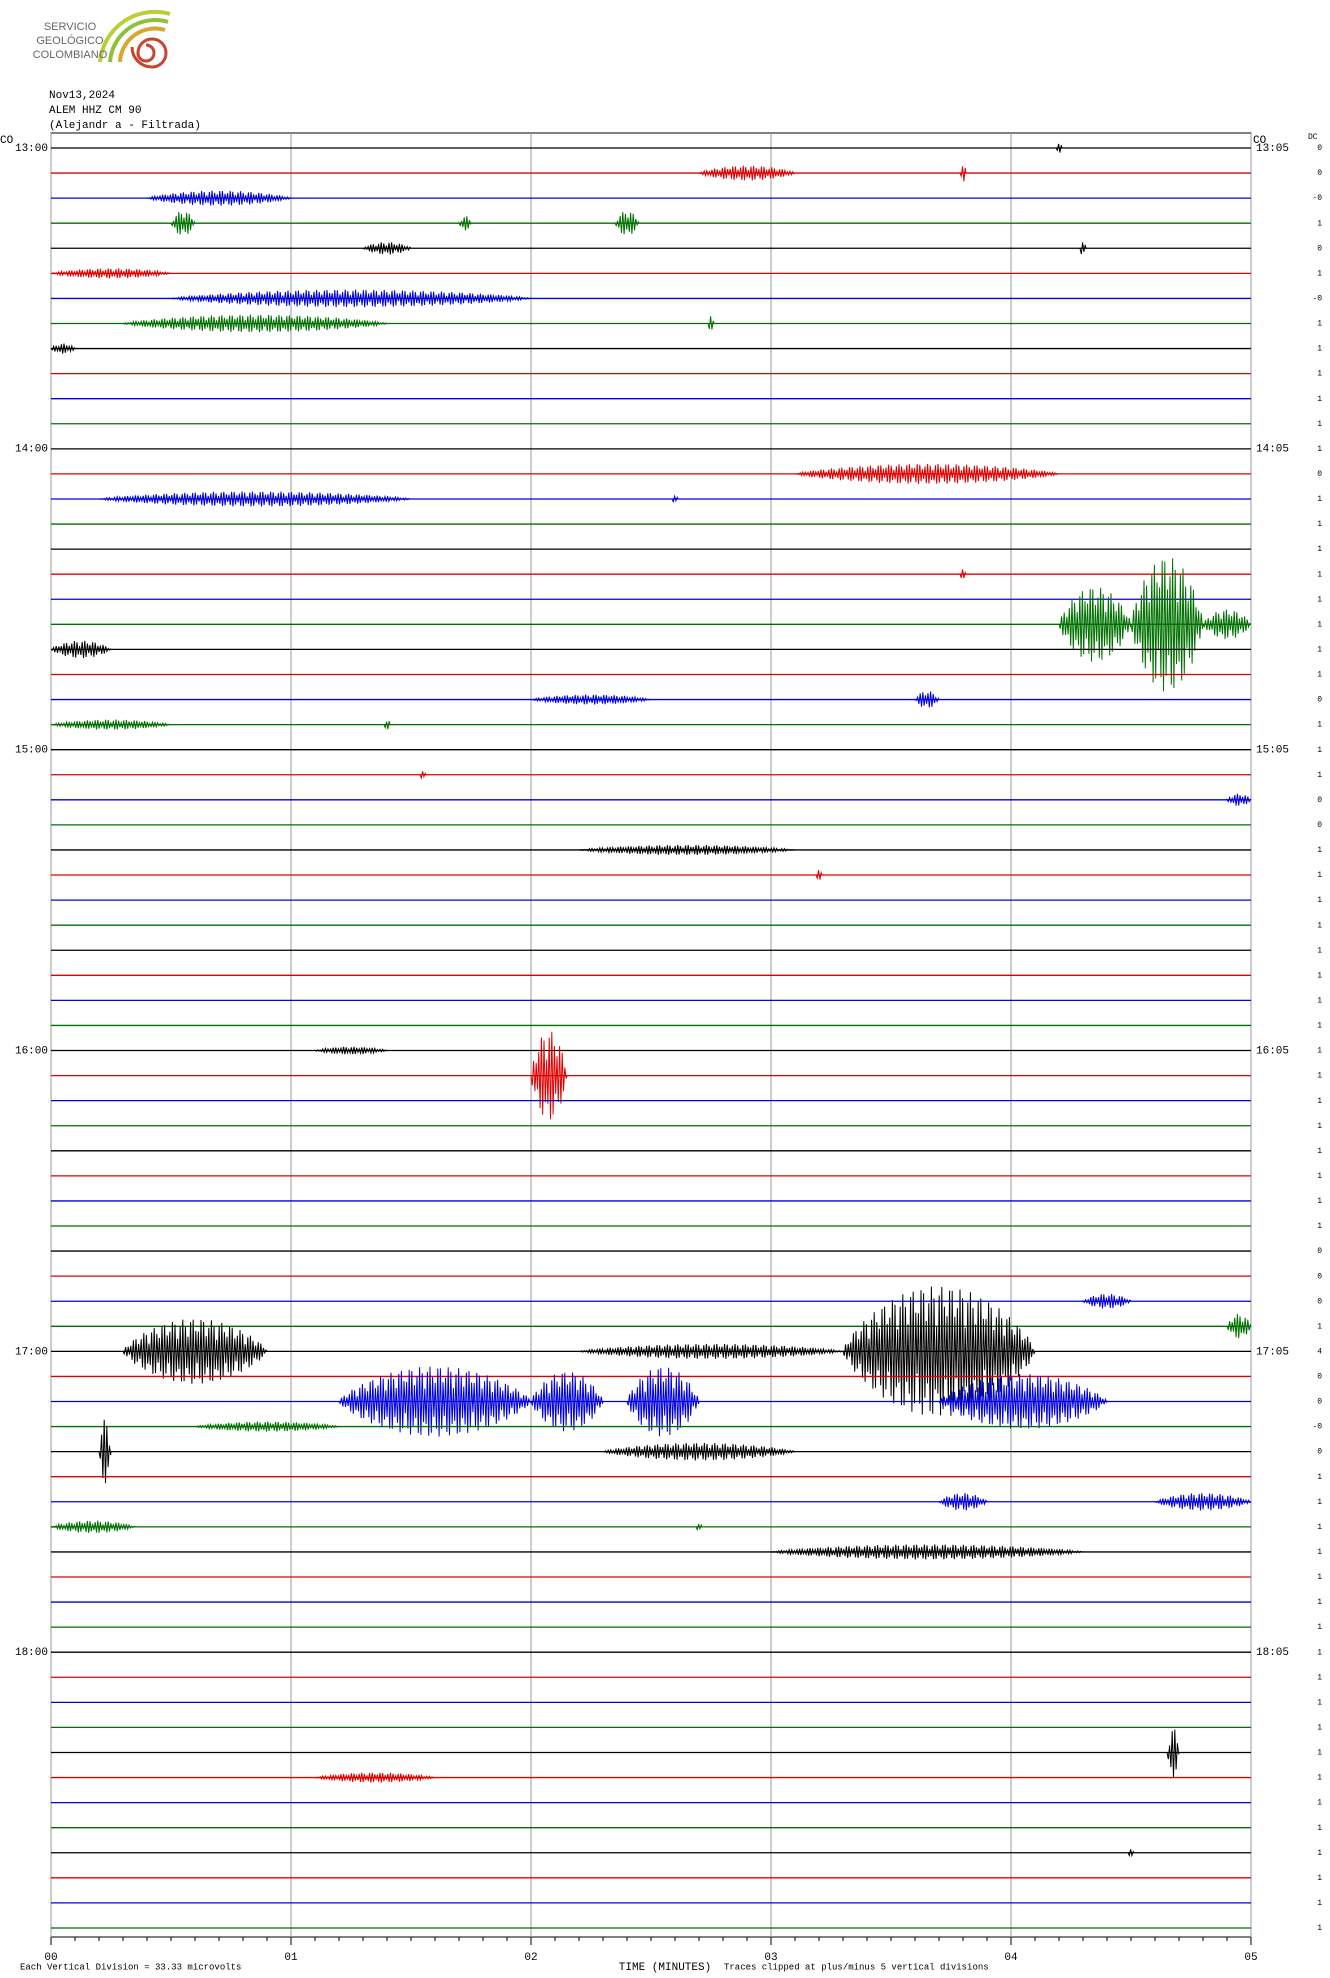 The width and height of the screenshot is (1330, 1978). I want to click on hour-label: 16:05, so click(1272, 1051).